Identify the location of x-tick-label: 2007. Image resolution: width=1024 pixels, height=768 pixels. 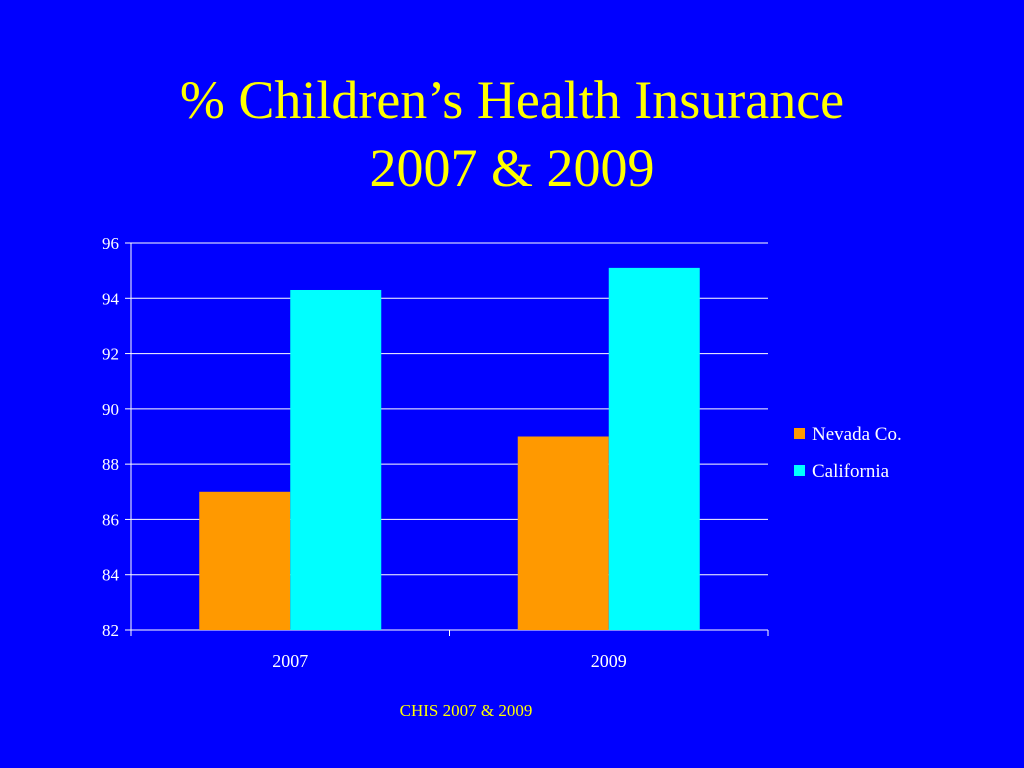
(290, 661).